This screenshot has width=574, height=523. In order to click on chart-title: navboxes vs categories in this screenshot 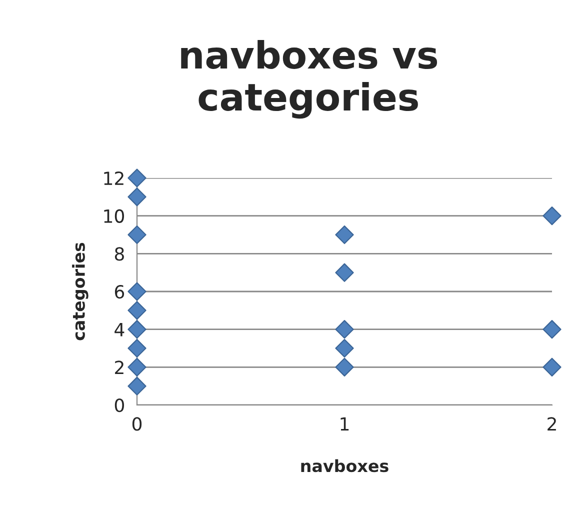, I will do `click(309, 79)`.